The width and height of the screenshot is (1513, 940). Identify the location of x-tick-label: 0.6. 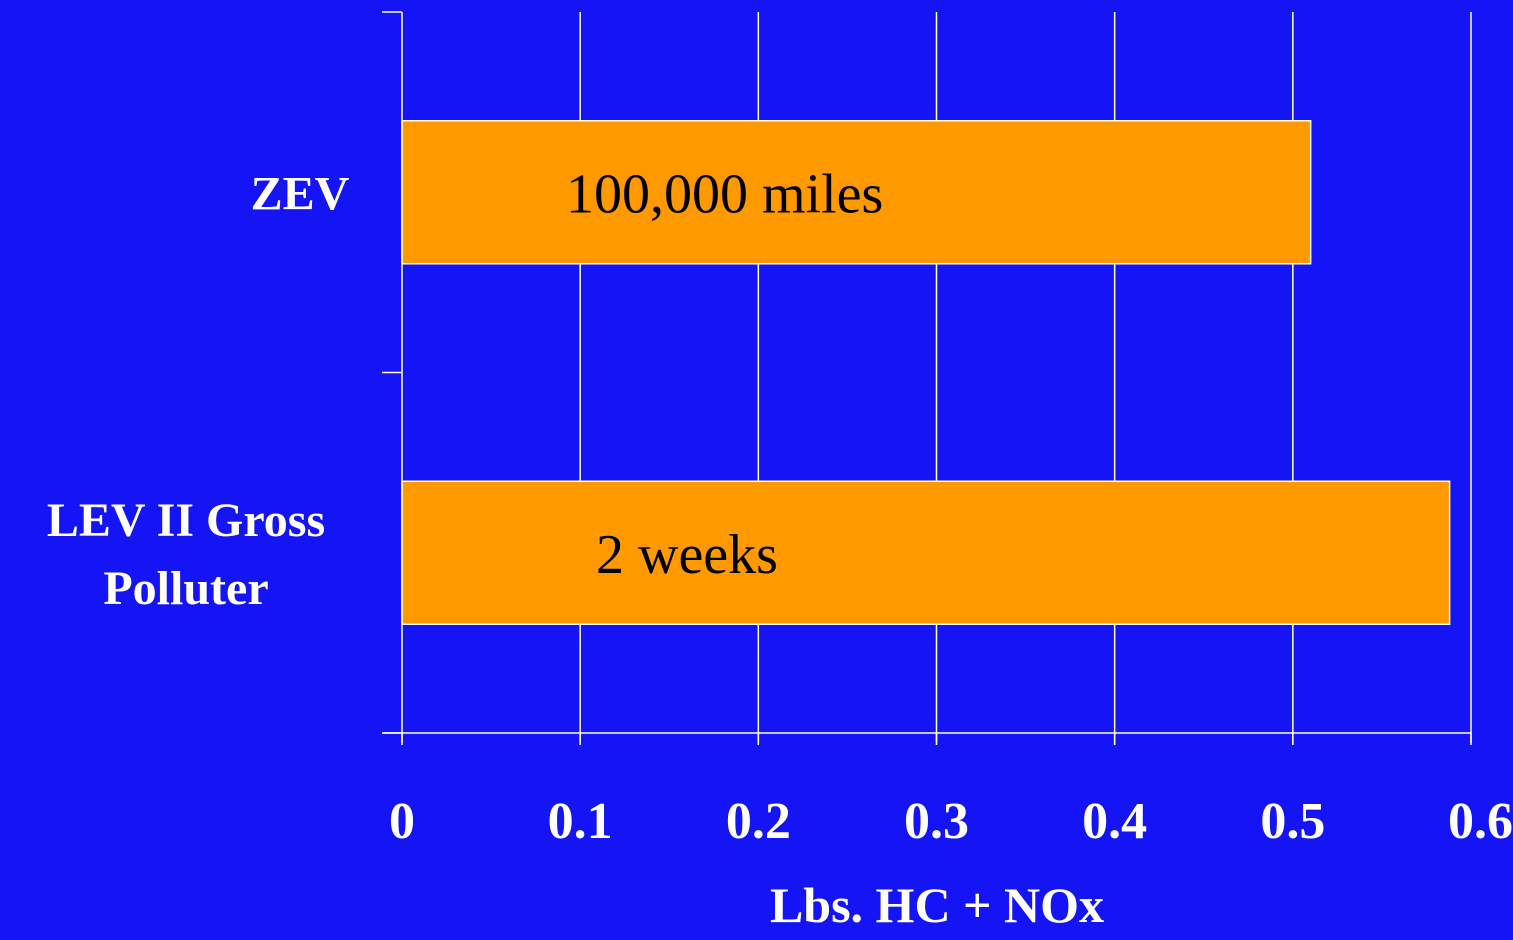
(1480, 821).